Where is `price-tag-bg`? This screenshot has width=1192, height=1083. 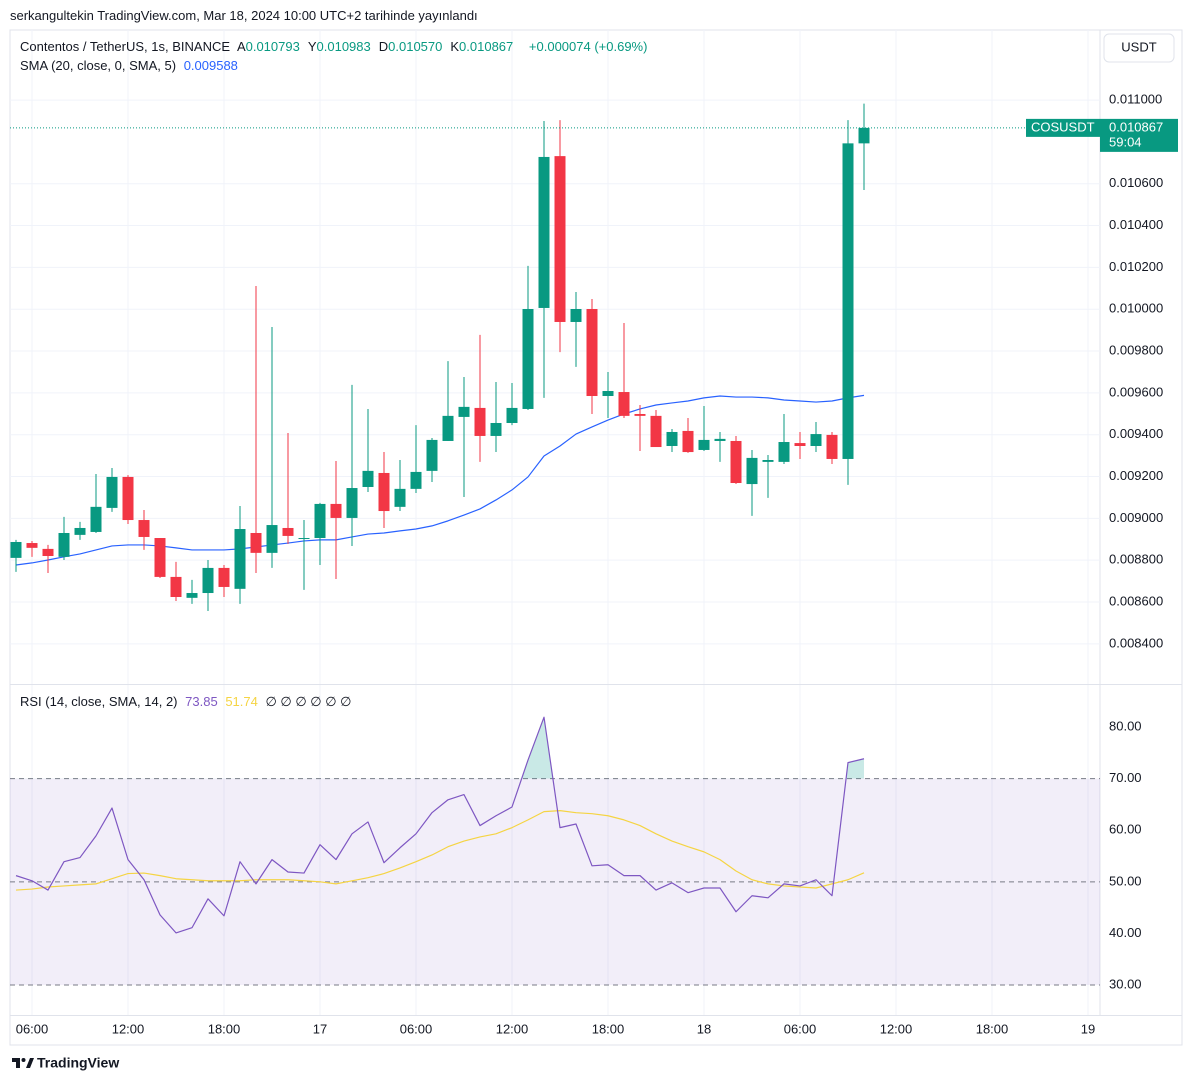 price-tag-bg is located at coordinates (1139, 135).